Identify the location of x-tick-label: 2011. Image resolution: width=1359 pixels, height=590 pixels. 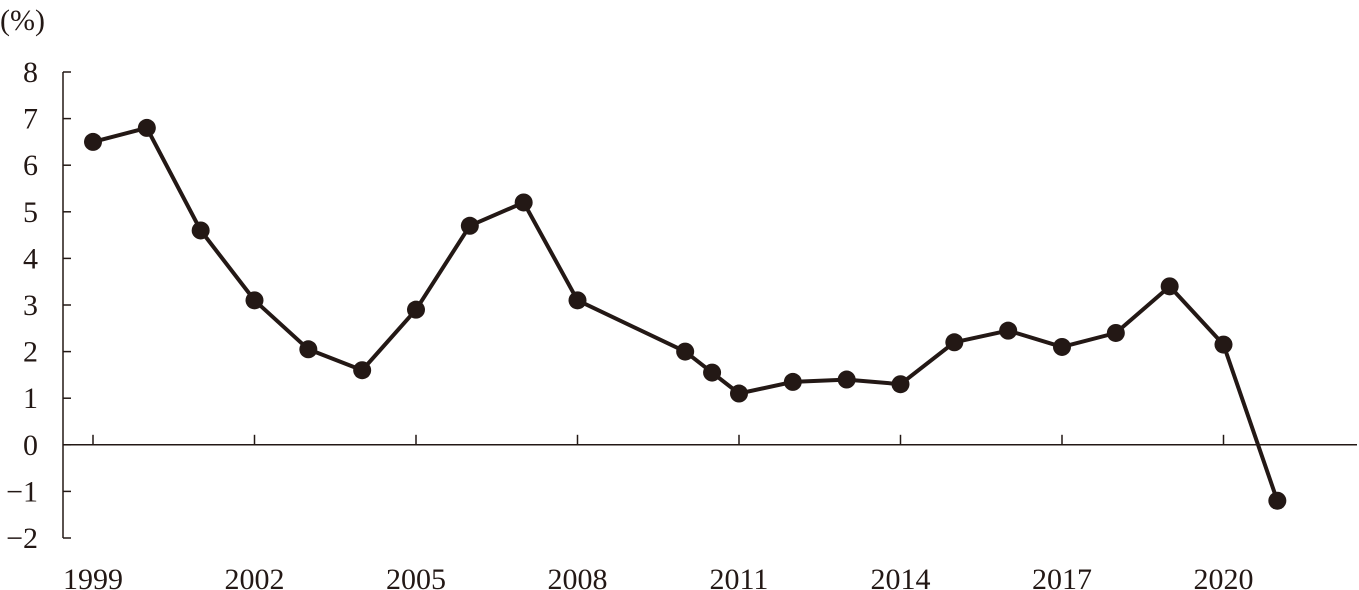
(739, 576).